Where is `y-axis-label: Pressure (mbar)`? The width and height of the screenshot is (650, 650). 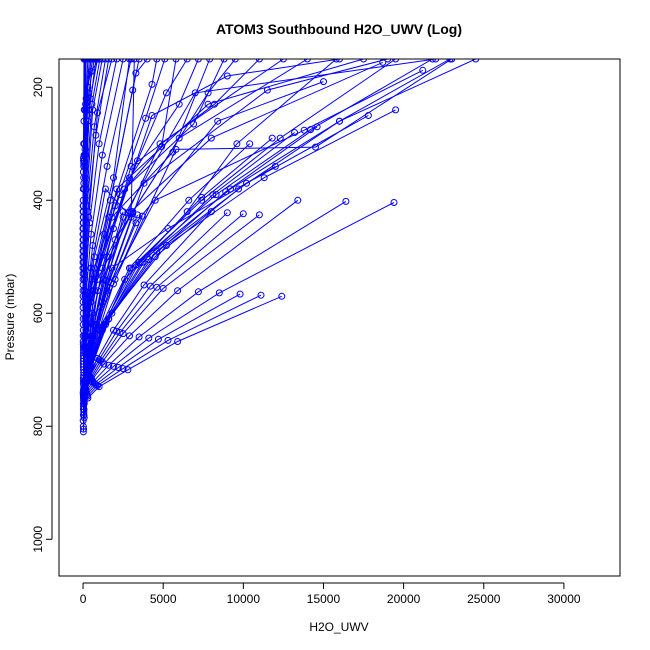
y-axis-label: Pressure (mbar) is located at coordinates (10, 317).